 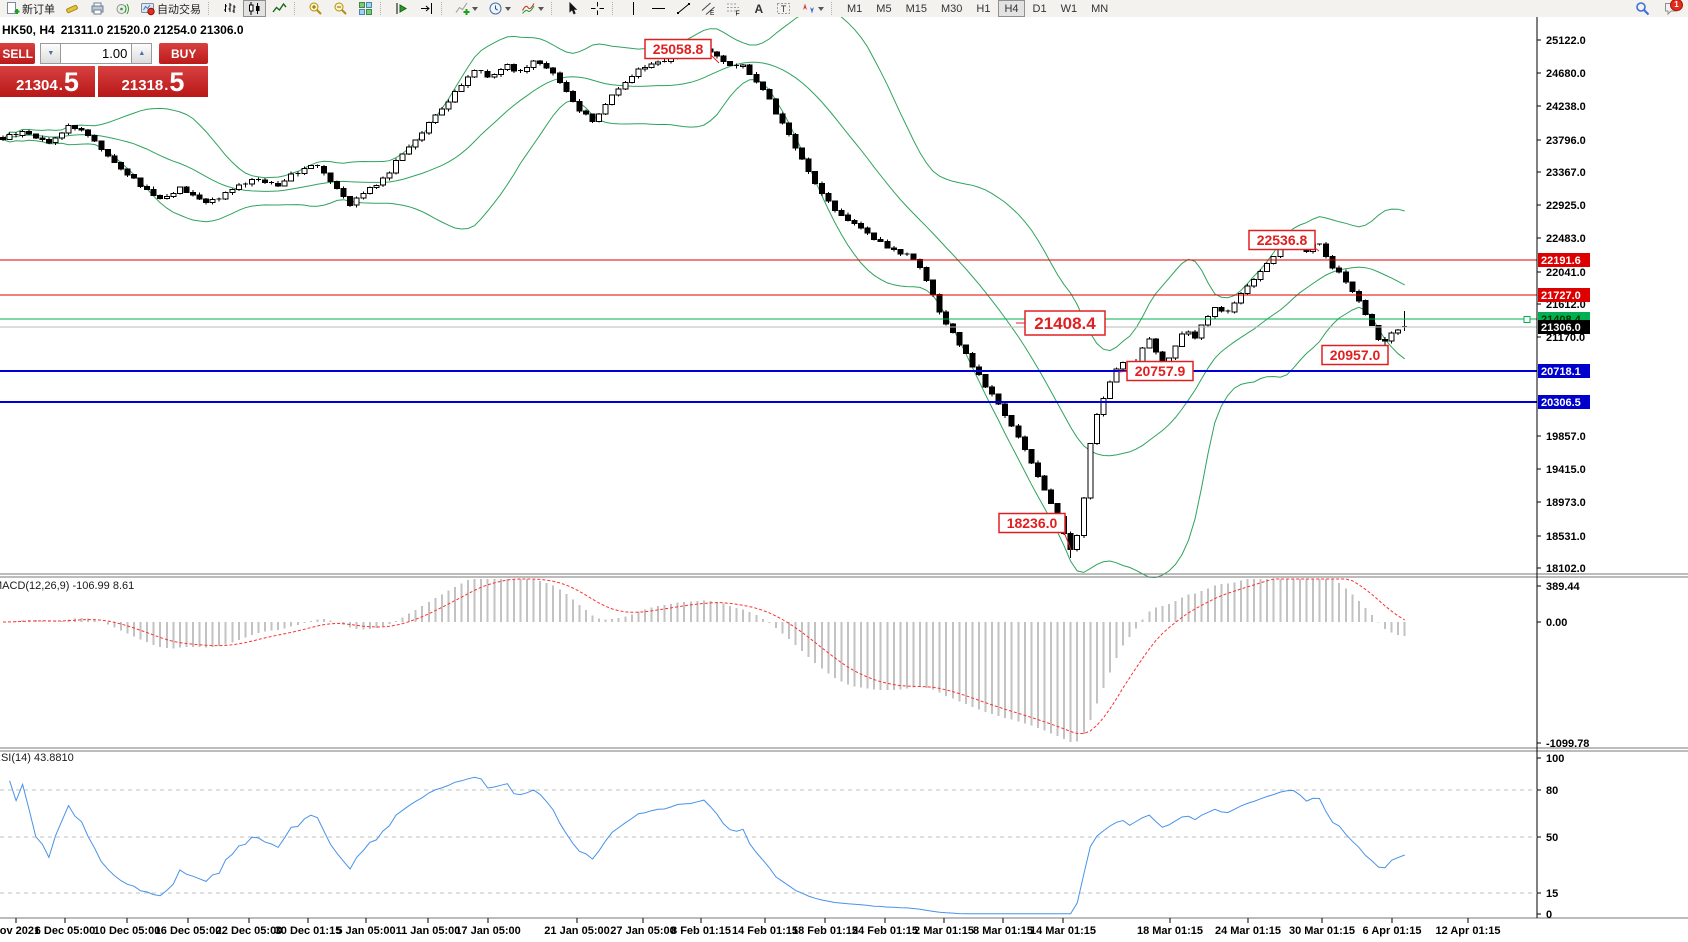 What do you see at coordinates (170, 8) in the screenshot?
I see `auto-trading-button: 自动交易` at bounding box center [170, 8].